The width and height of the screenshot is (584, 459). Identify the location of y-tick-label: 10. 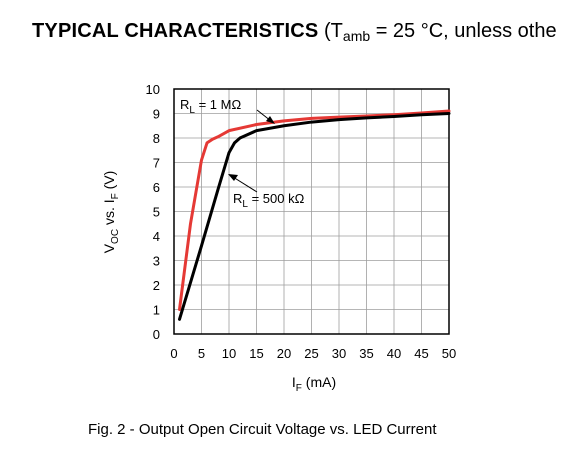
(153, 89).